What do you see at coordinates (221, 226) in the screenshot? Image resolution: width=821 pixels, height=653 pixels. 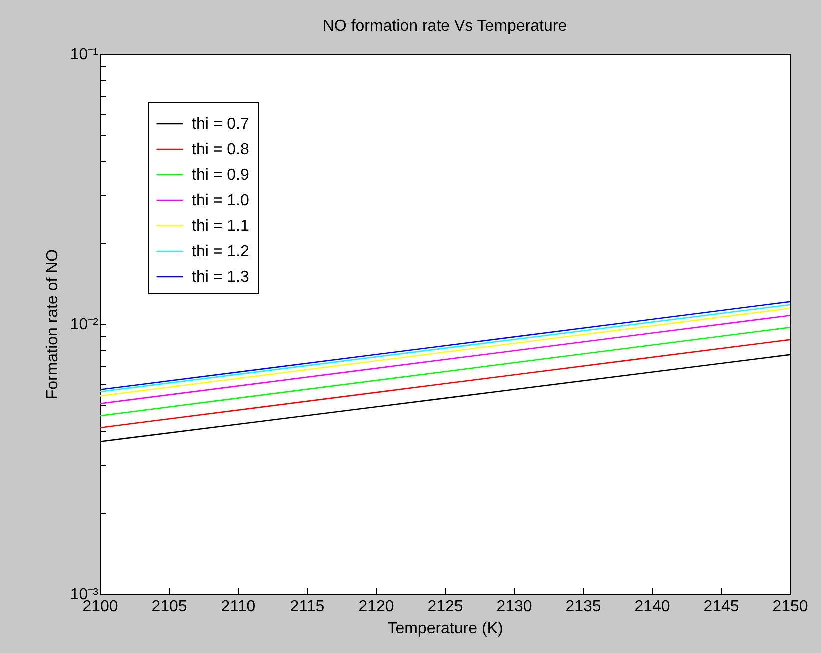 I see `legend-label: thi = 1.1` at bounding box center [221, 226].